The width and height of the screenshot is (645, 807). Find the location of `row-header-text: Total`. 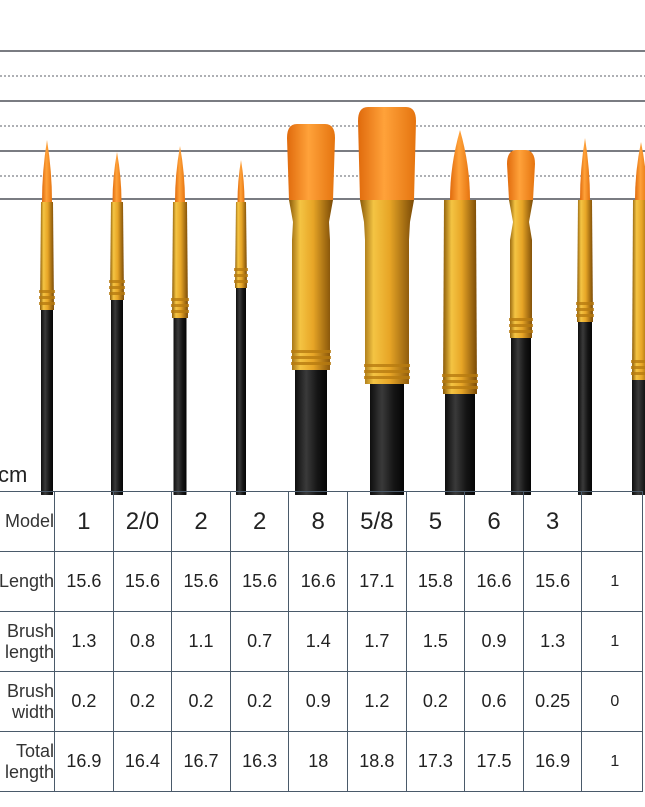

row-header-text: Total is located at coordinates (35, 750).